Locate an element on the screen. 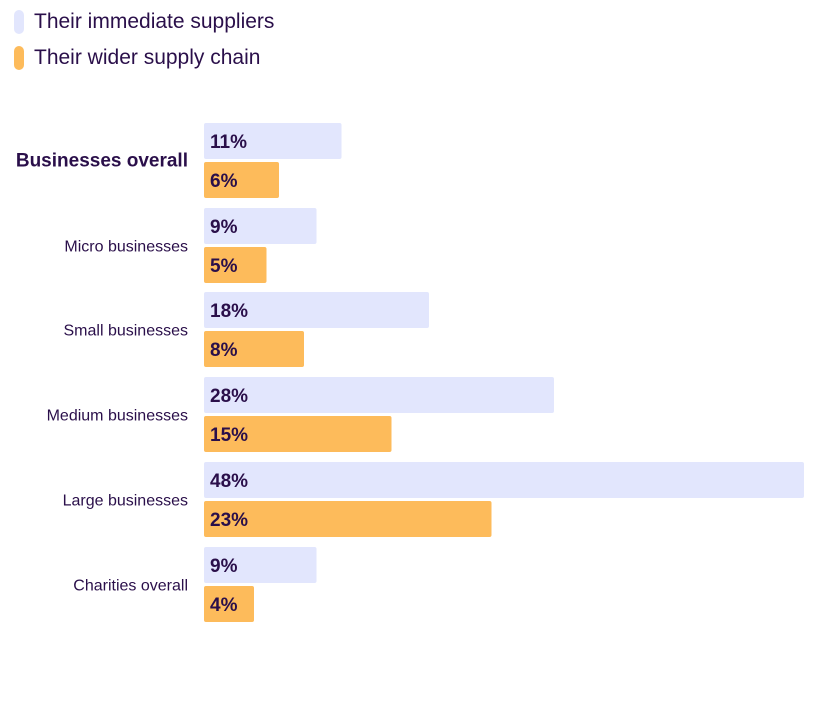  legend-item-wider-supply-chain: Their wider supply chain is located at coordinates (144, 58).